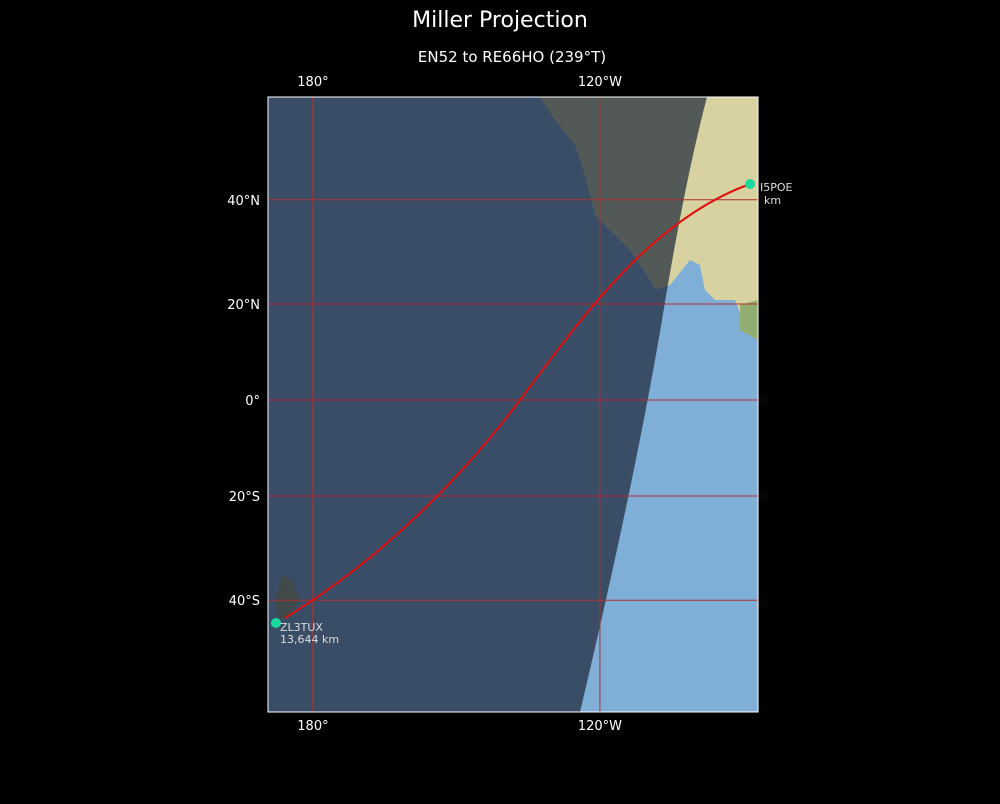  I want to click on lat-label: 40°S, so click(244, 601).